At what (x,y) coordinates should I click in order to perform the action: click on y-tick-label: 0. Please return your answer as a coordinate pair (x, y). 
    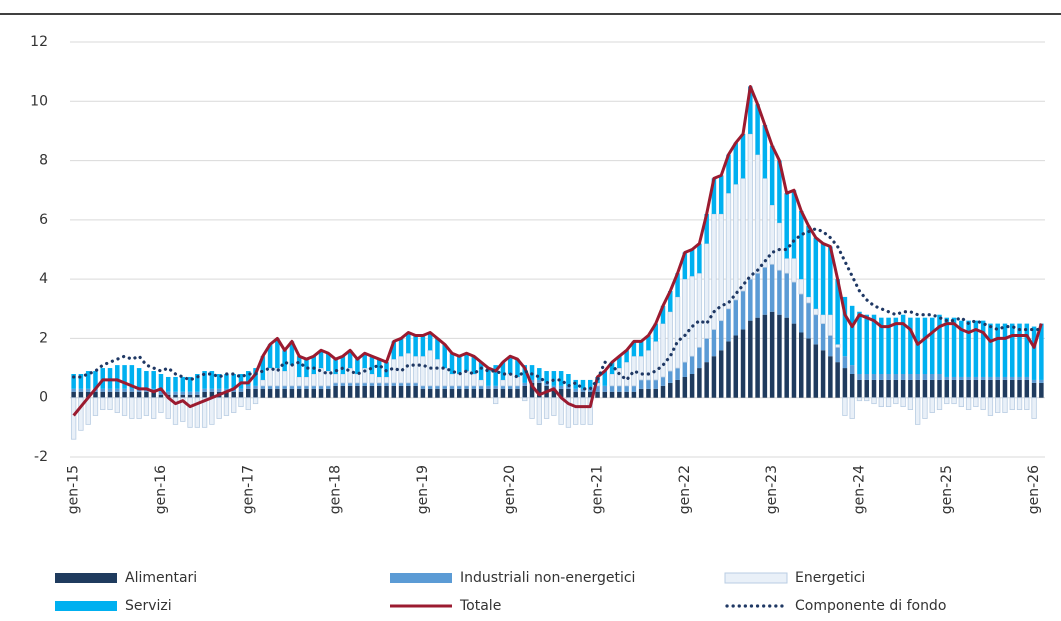
    Looking at the image, I should click on (43, 398).